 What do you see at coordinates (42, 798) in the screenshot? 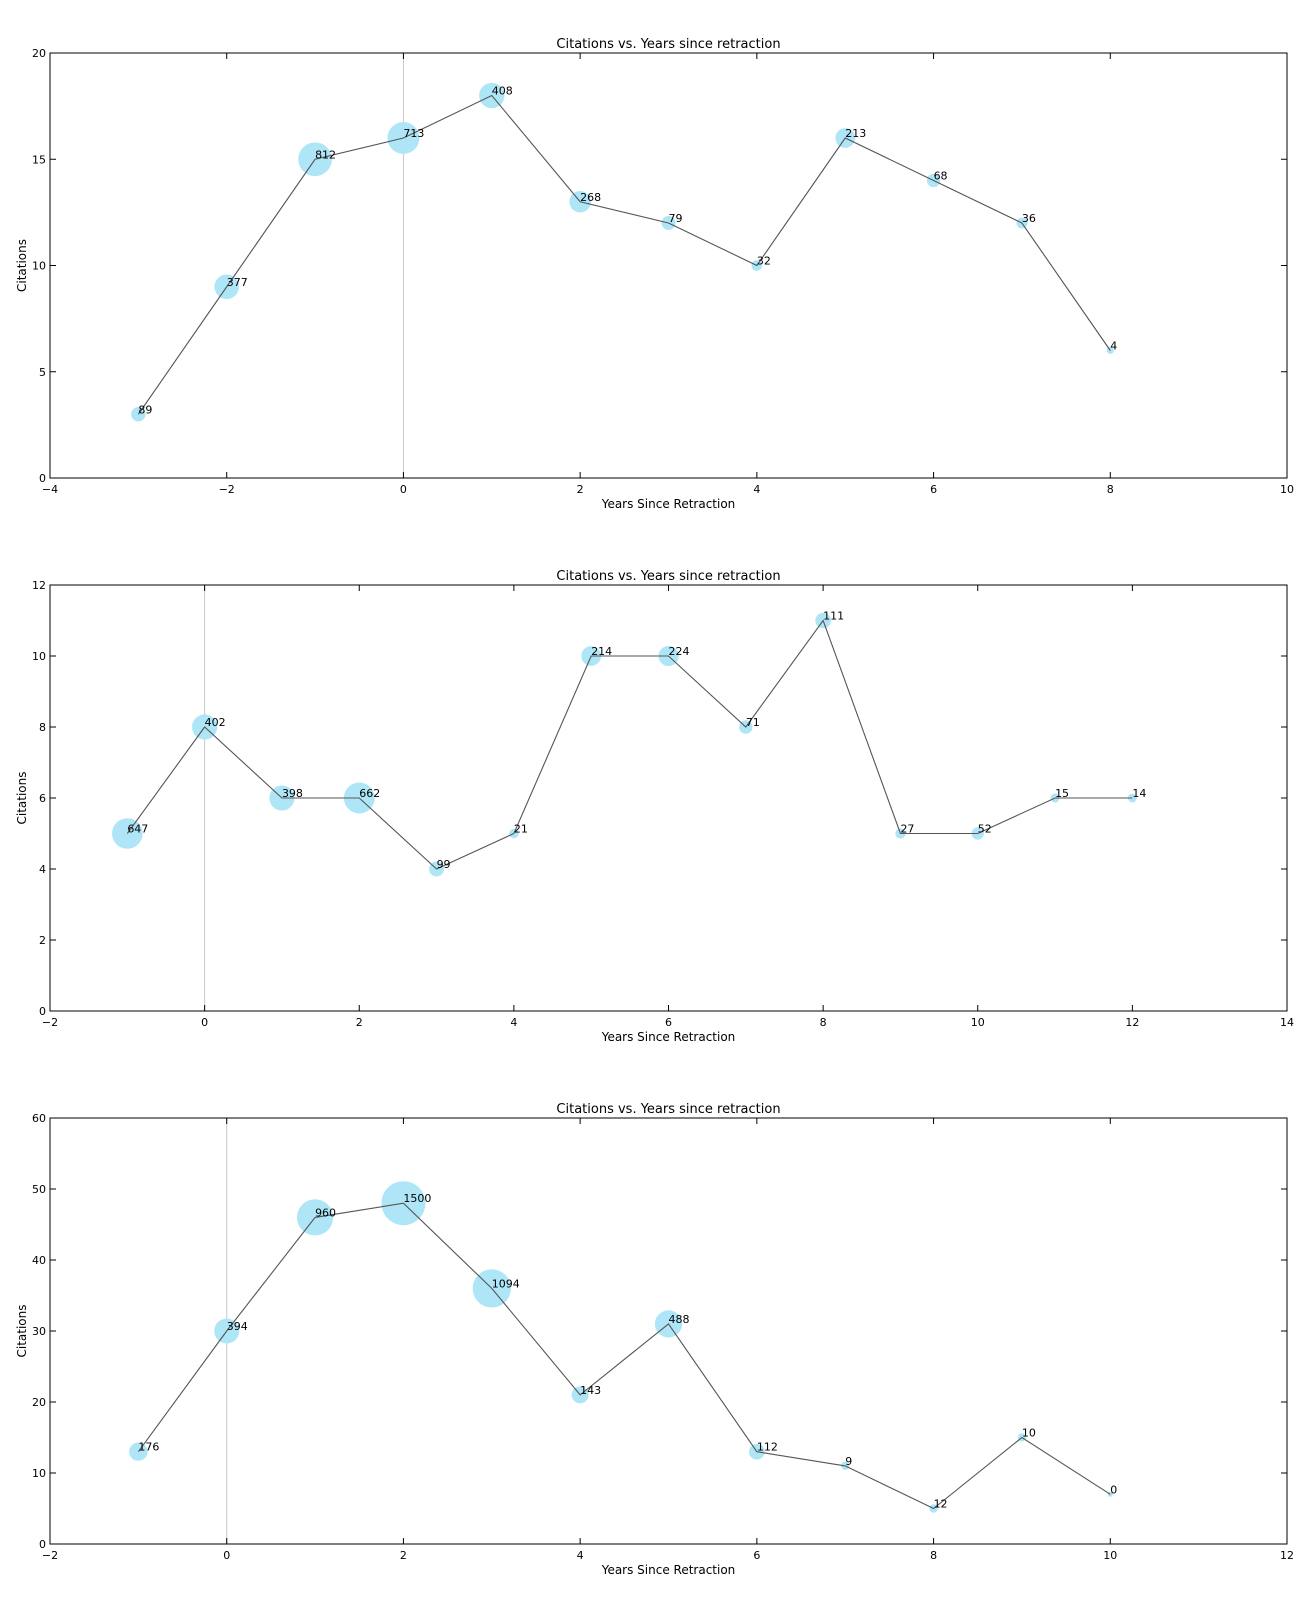
I see `y-tick-label: 6` at bounding box center [42, 798].